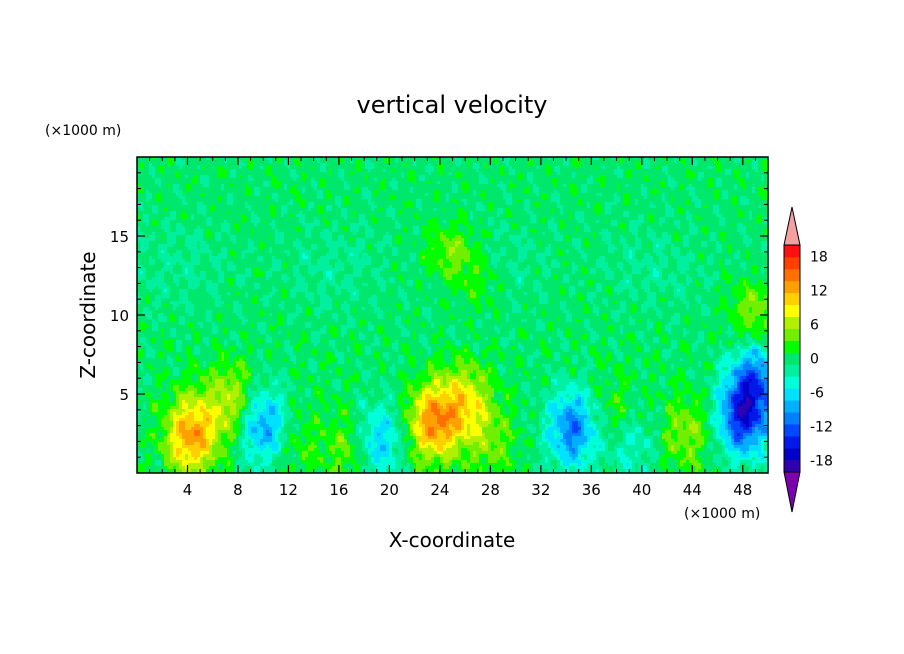  Describe the element at coordinates (88, 314) in the screenshot. I see `y-axis-label: Z-coordinate` at that location.